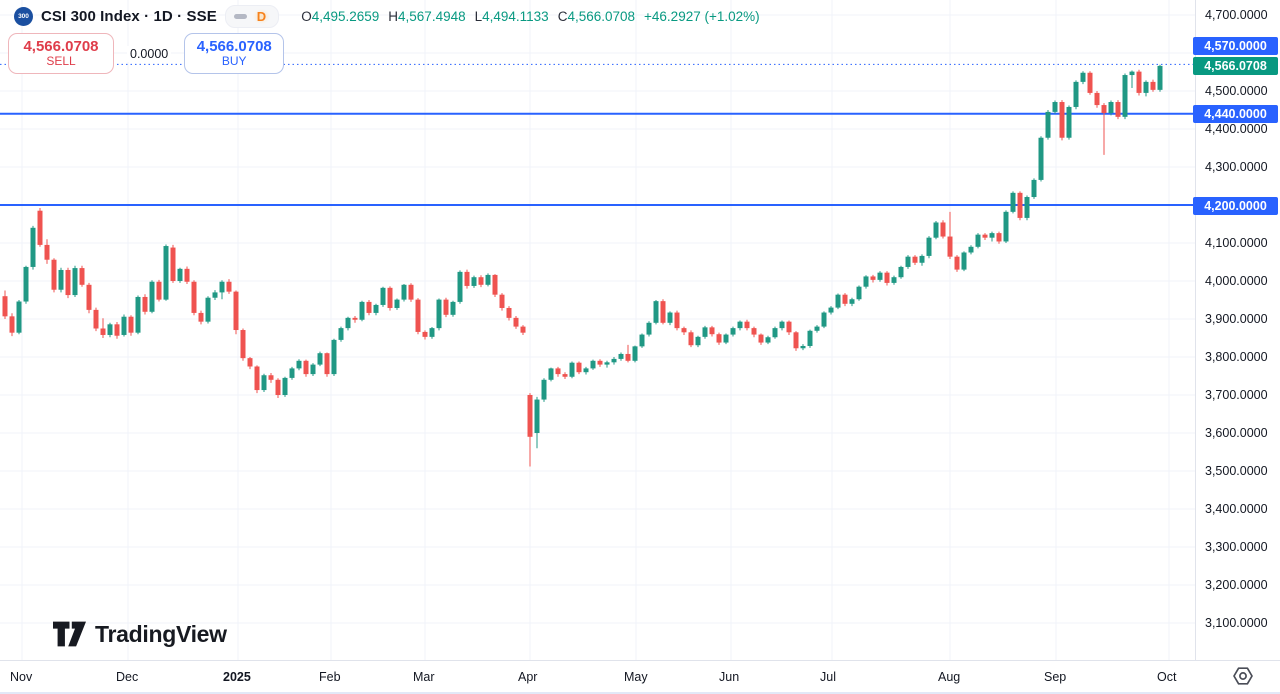 The image size is (1280, 694). I want to click on time-tick-label: Feb, so click(330, 677).